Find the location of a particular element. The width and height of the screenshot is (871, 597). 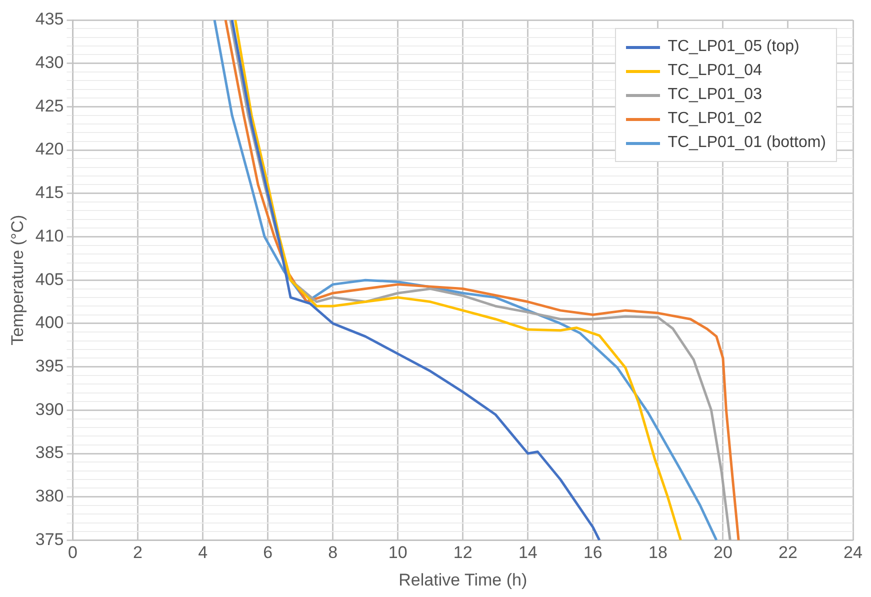

x-tick-label: 6 is located at coordinates (268, 552).